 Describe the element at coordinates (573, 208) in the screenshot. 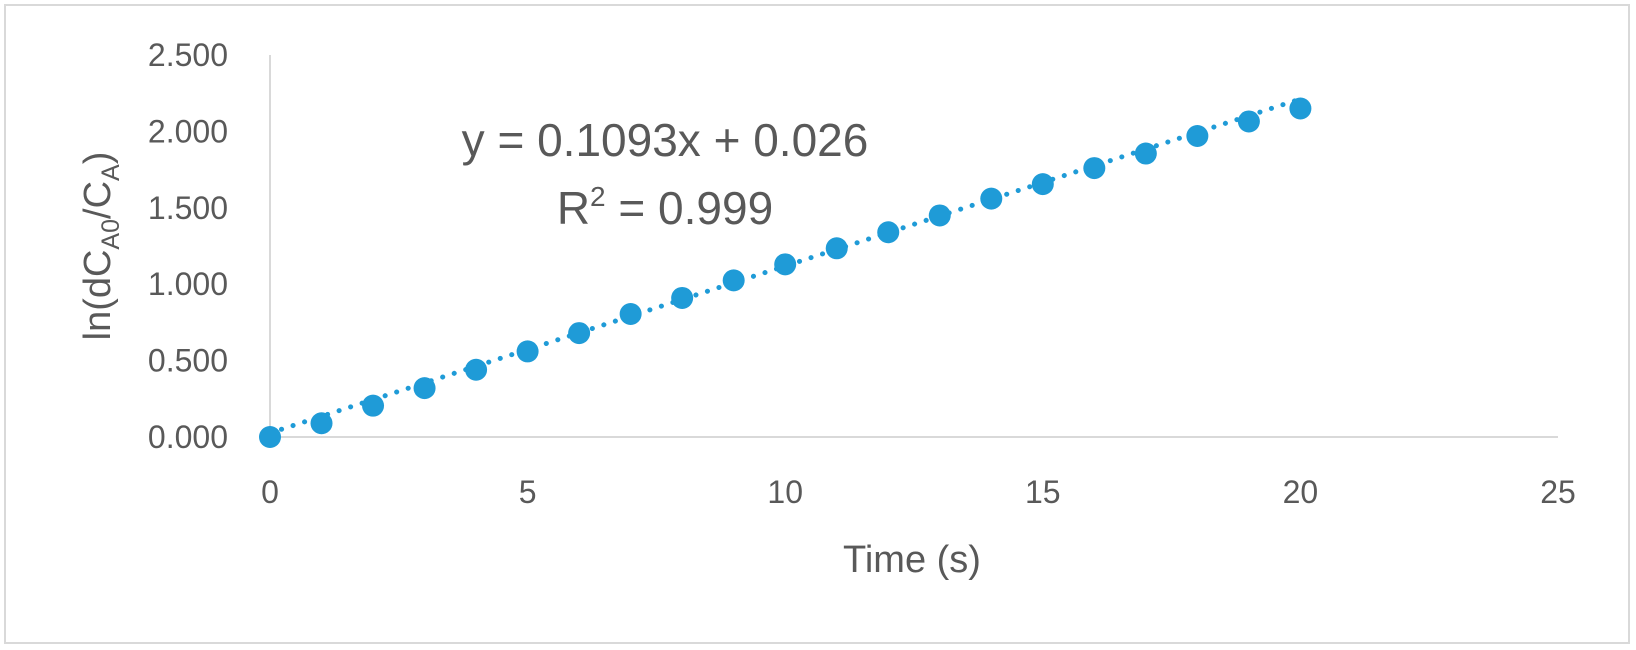

I see `r-squared-prefix: R` at that location.